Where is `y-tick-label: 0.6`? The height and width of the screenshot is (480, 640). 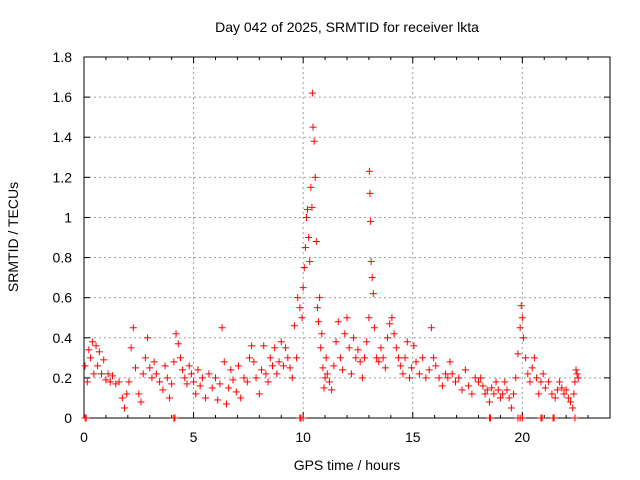 y-tick-label: 0.6 is located at coordinates (63, 298).